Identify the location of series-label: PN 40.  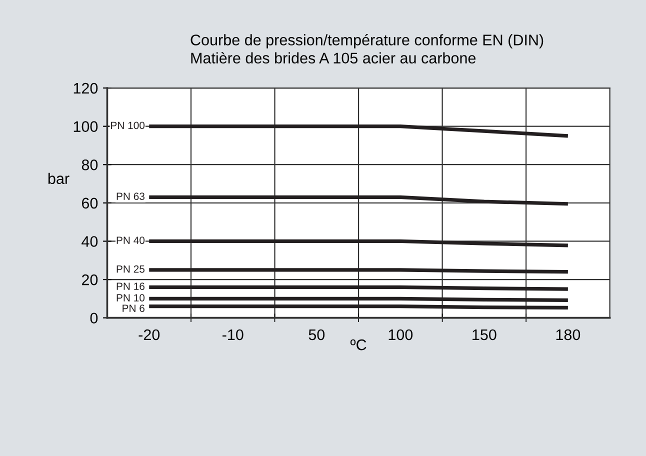
(130, 240).